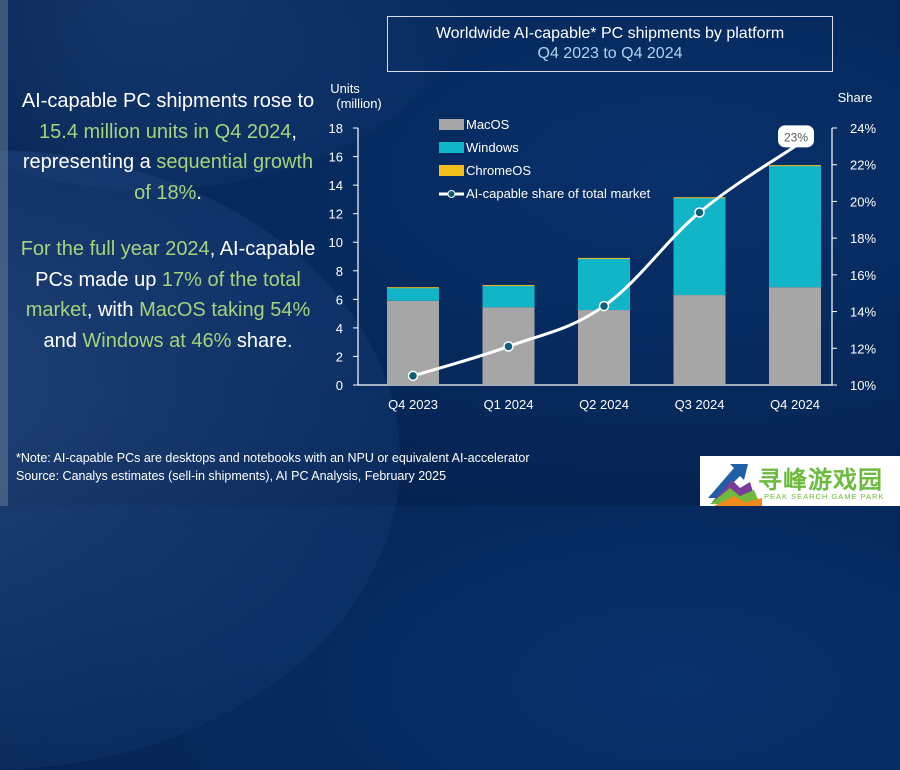  Describe the element at coordinates (824, 496) in the screenshot. I see `watermark-en: PEAK SEARCH GAME PARK` at that location.